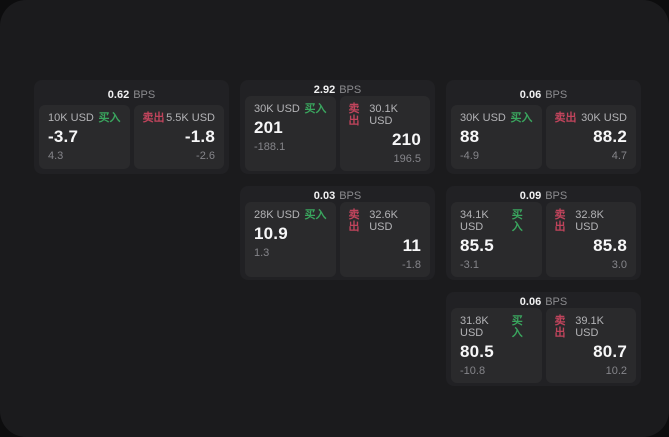 The width and height of the screenshot is (669, 437). I want to click on buy-pane: 10K USD 买入 -3.7 4.3, so click(84, 137).